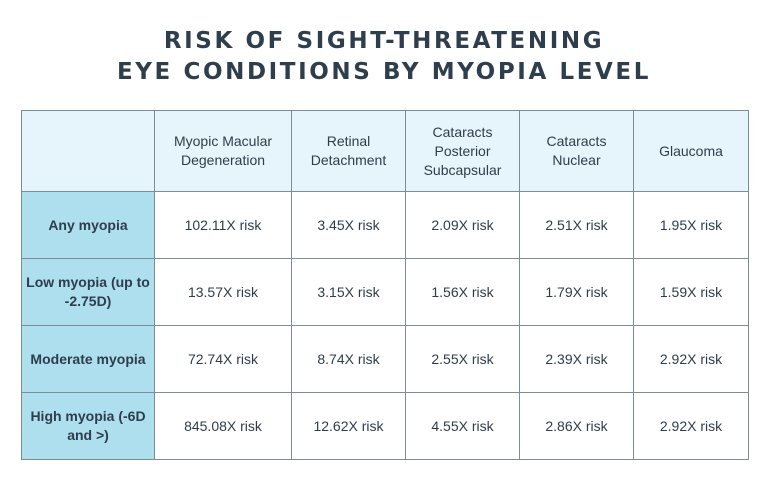  Describe the element at coordinates (88, 292) in the screenshot. I see `row-header: Low myopia (up to -2.75D)` at that location.